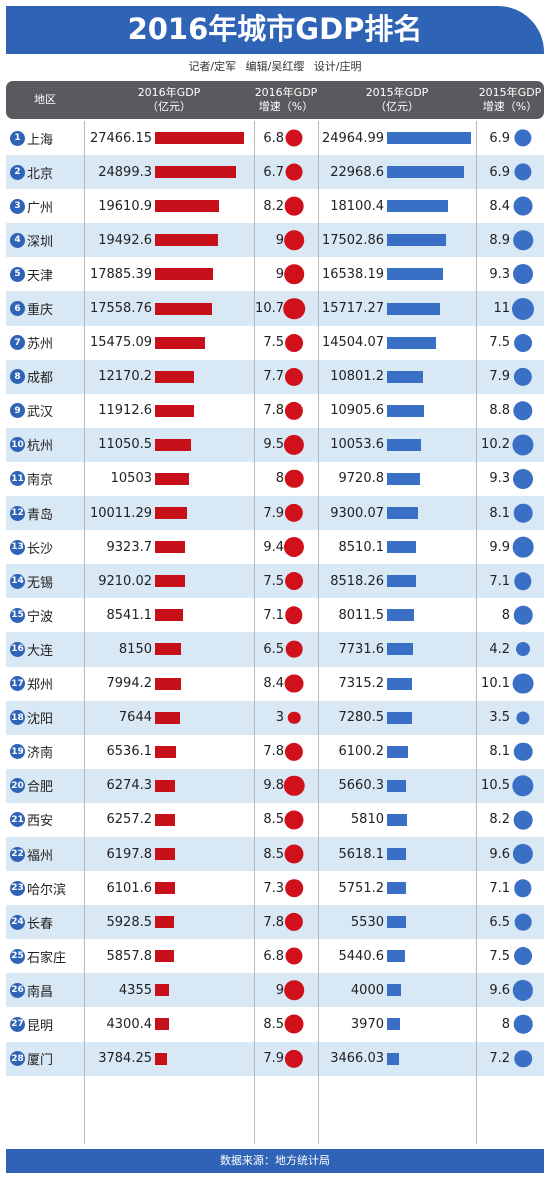  Describe the element at coordinates (17, 956) in the screenshot. I see `rank-badge: 25` at that location.